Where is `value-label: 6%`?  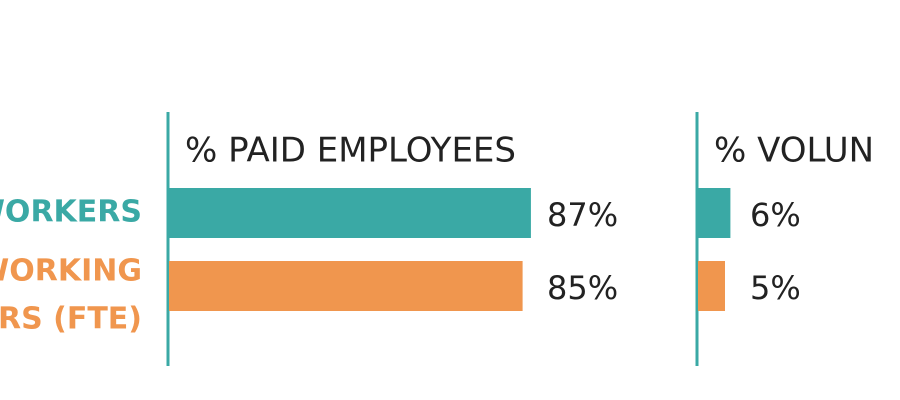 value-label: 6% is located at coordinates (775, 215).